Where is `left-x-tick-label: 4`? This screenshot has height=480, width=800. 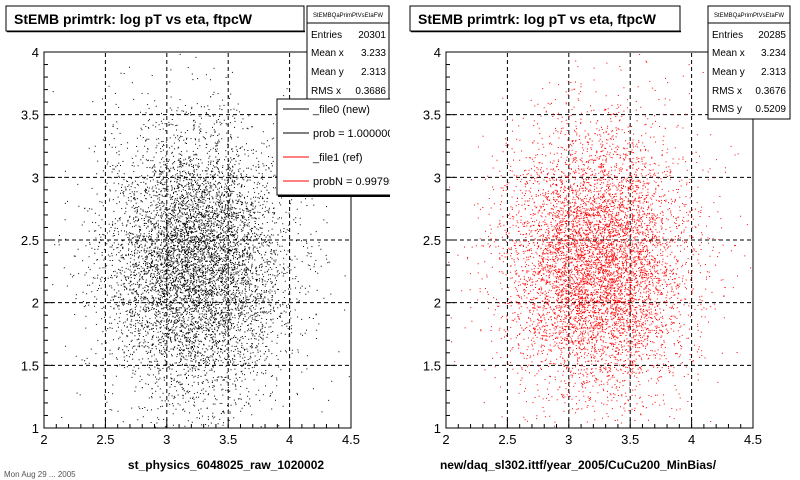
left-x-tick-label: 4 is located at coordinates (289, 439).